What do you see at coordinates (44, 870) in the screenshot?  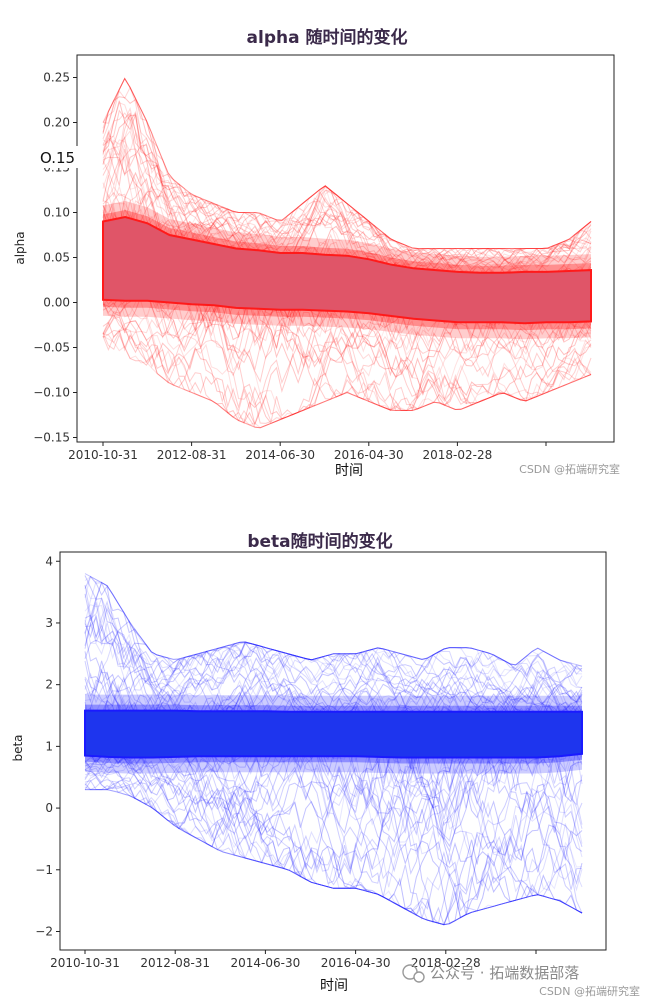 I see `y-tick-label: −1` at bounding box center [44, 870].